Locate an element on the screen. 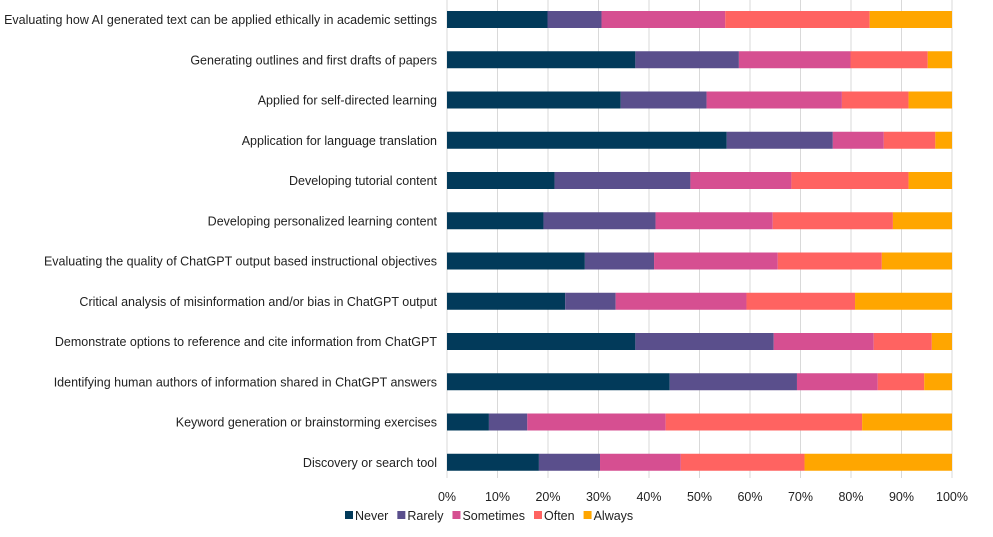 Image resolution: width=993 pixels, height=537 pixels. x-tick-label: 100% is located at coordinates (952, 497).